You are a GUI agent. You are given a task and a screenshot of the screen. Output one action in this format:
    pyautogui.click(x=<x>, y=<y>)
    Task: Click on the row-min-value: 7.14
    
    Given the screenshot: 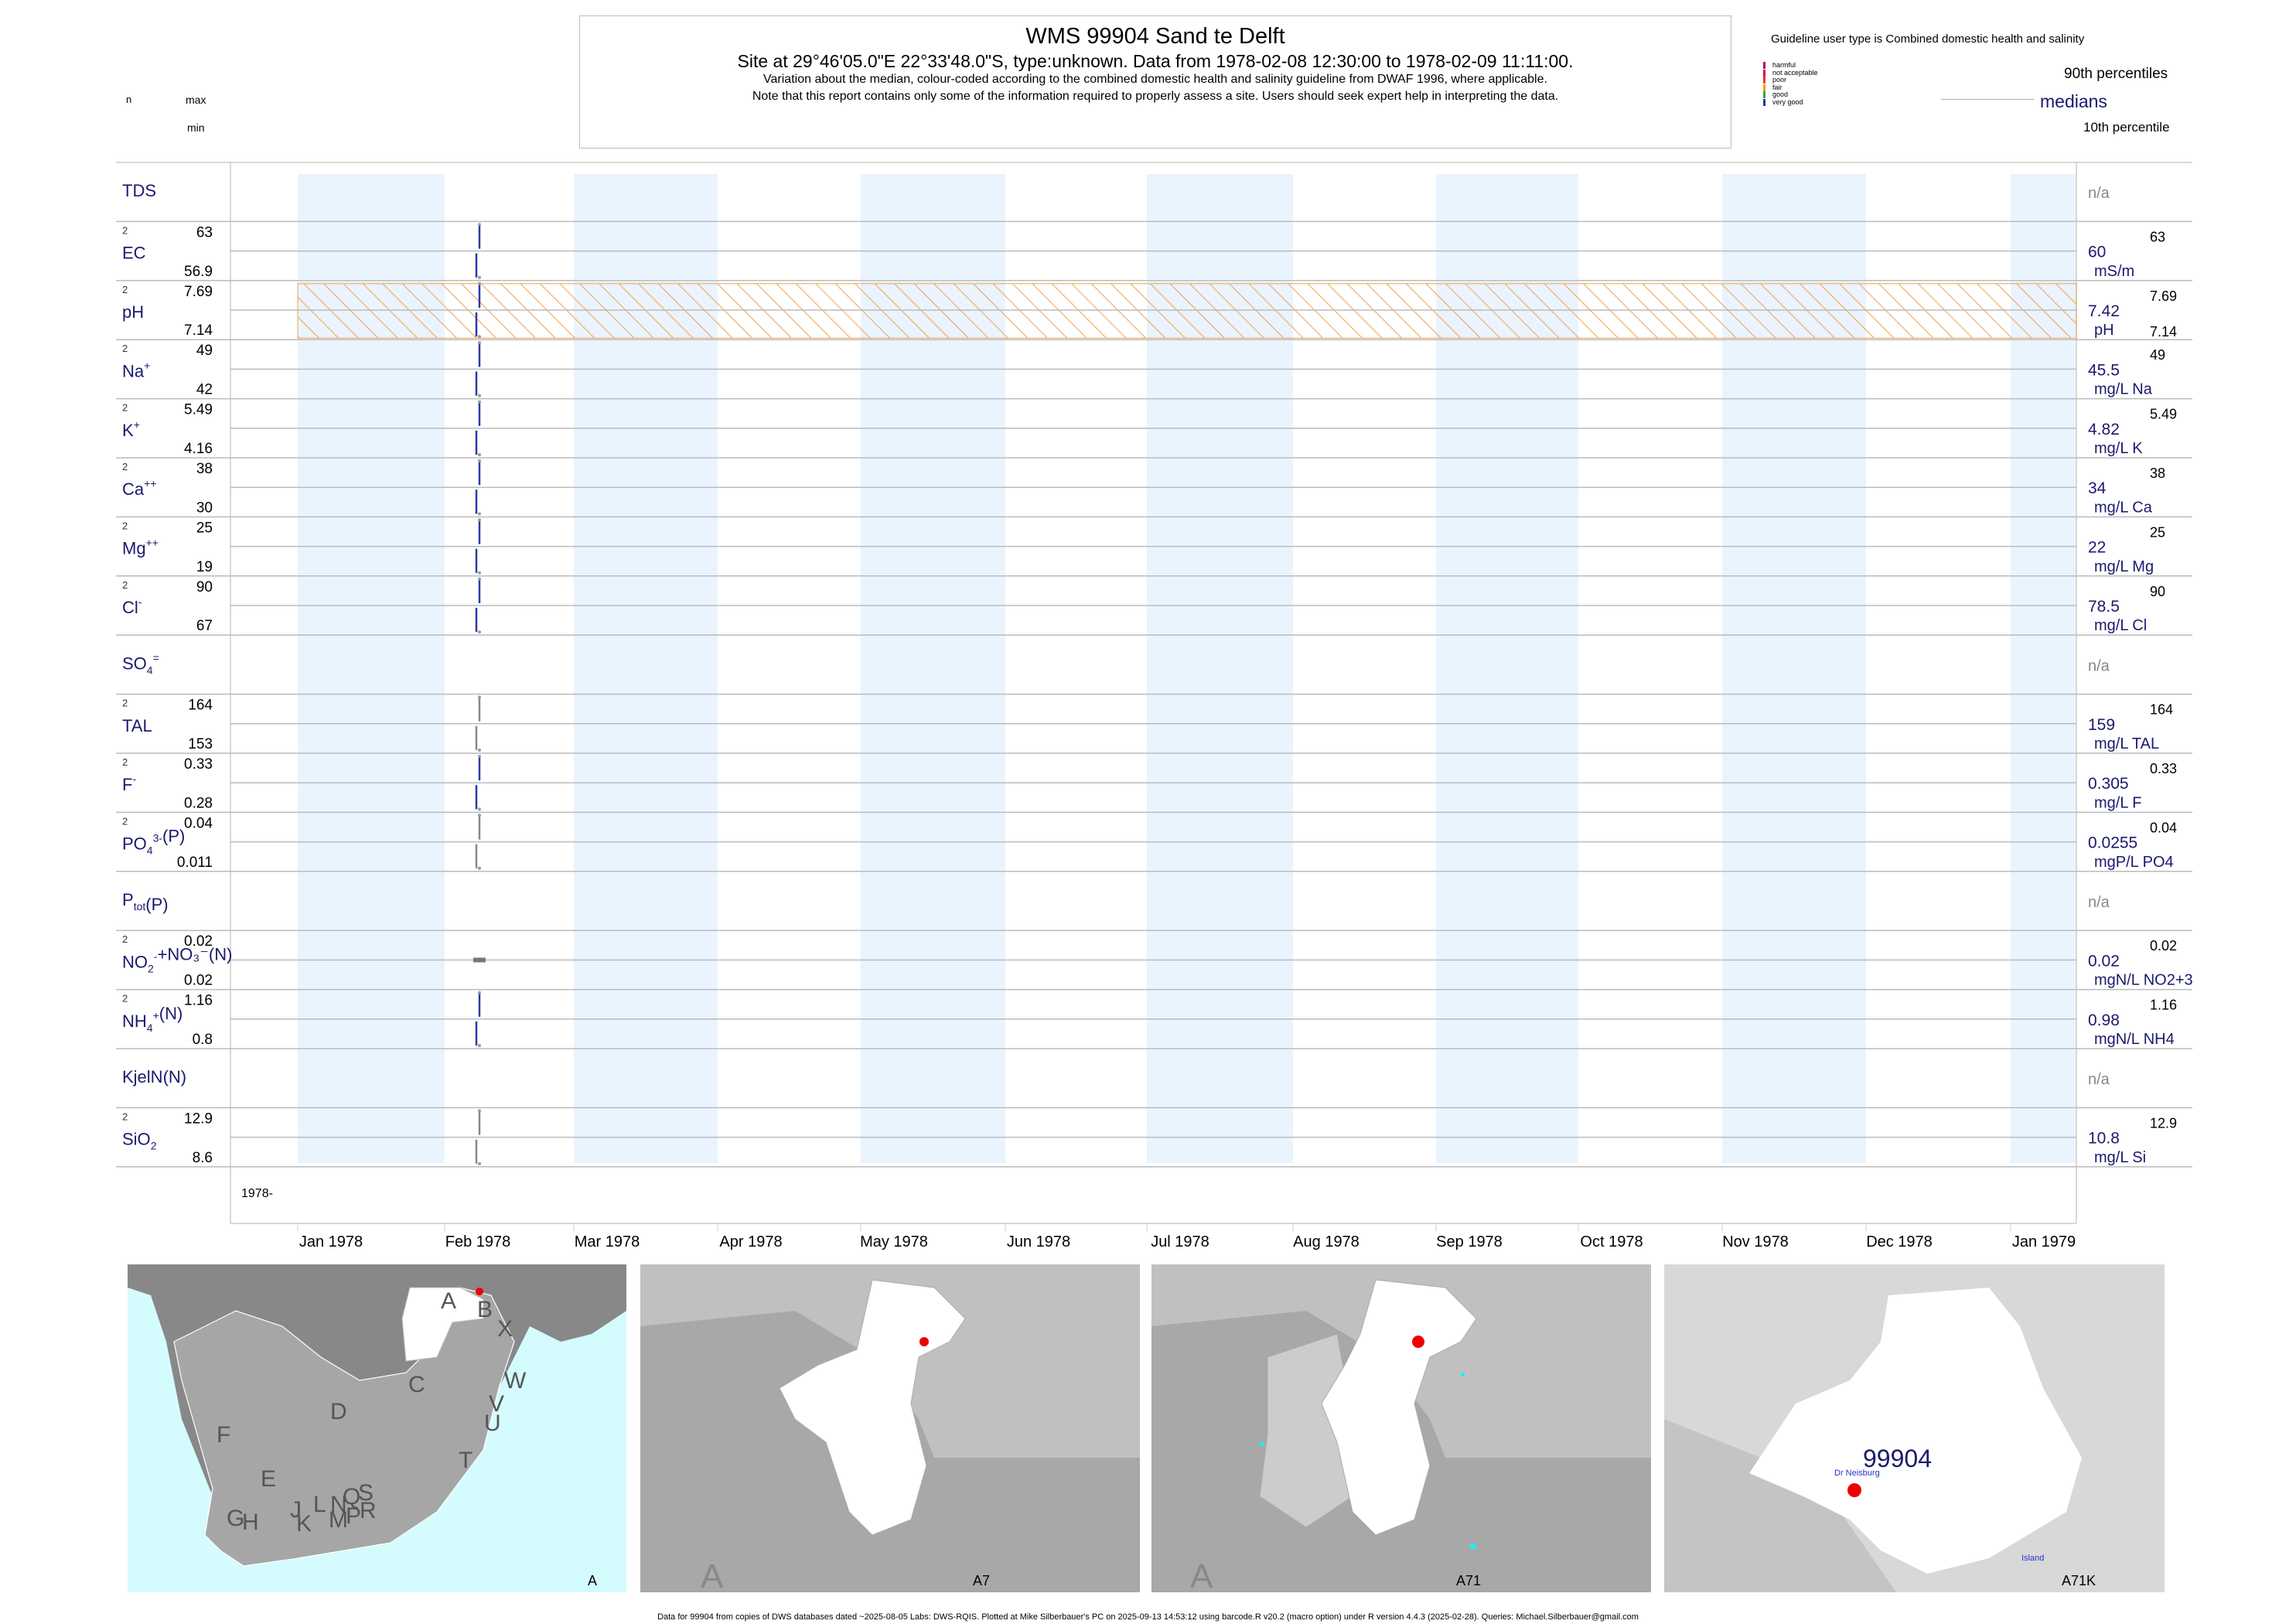 What is the action you would take?
    pyautogui.click(x=198, y=330)
    